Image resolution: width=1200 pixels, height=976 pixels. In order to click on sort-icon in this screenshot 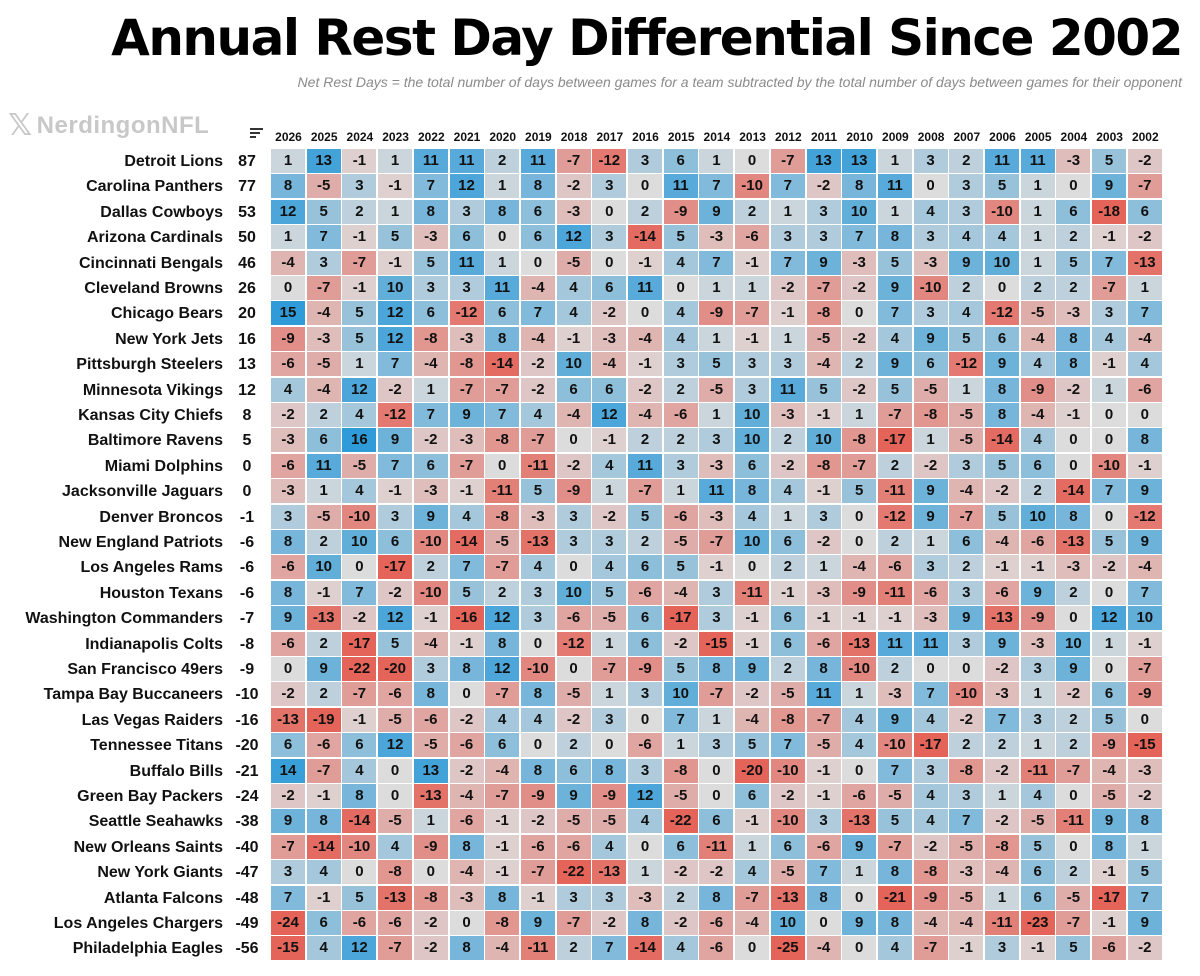, I will do `click(256, 135)`.